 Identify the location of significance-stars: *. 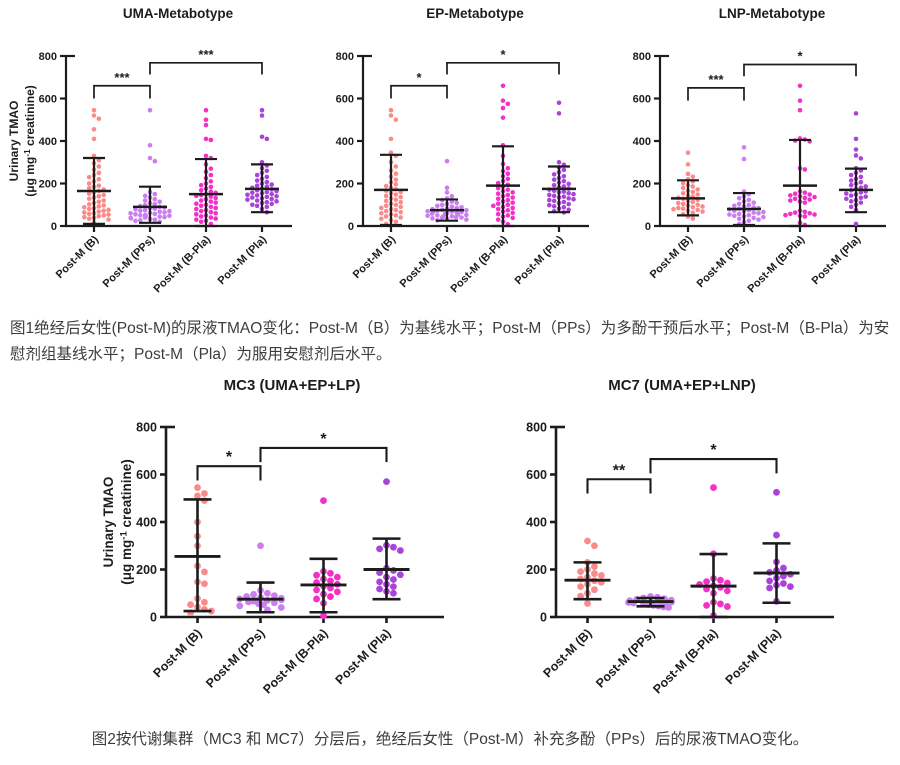
(800, 56).